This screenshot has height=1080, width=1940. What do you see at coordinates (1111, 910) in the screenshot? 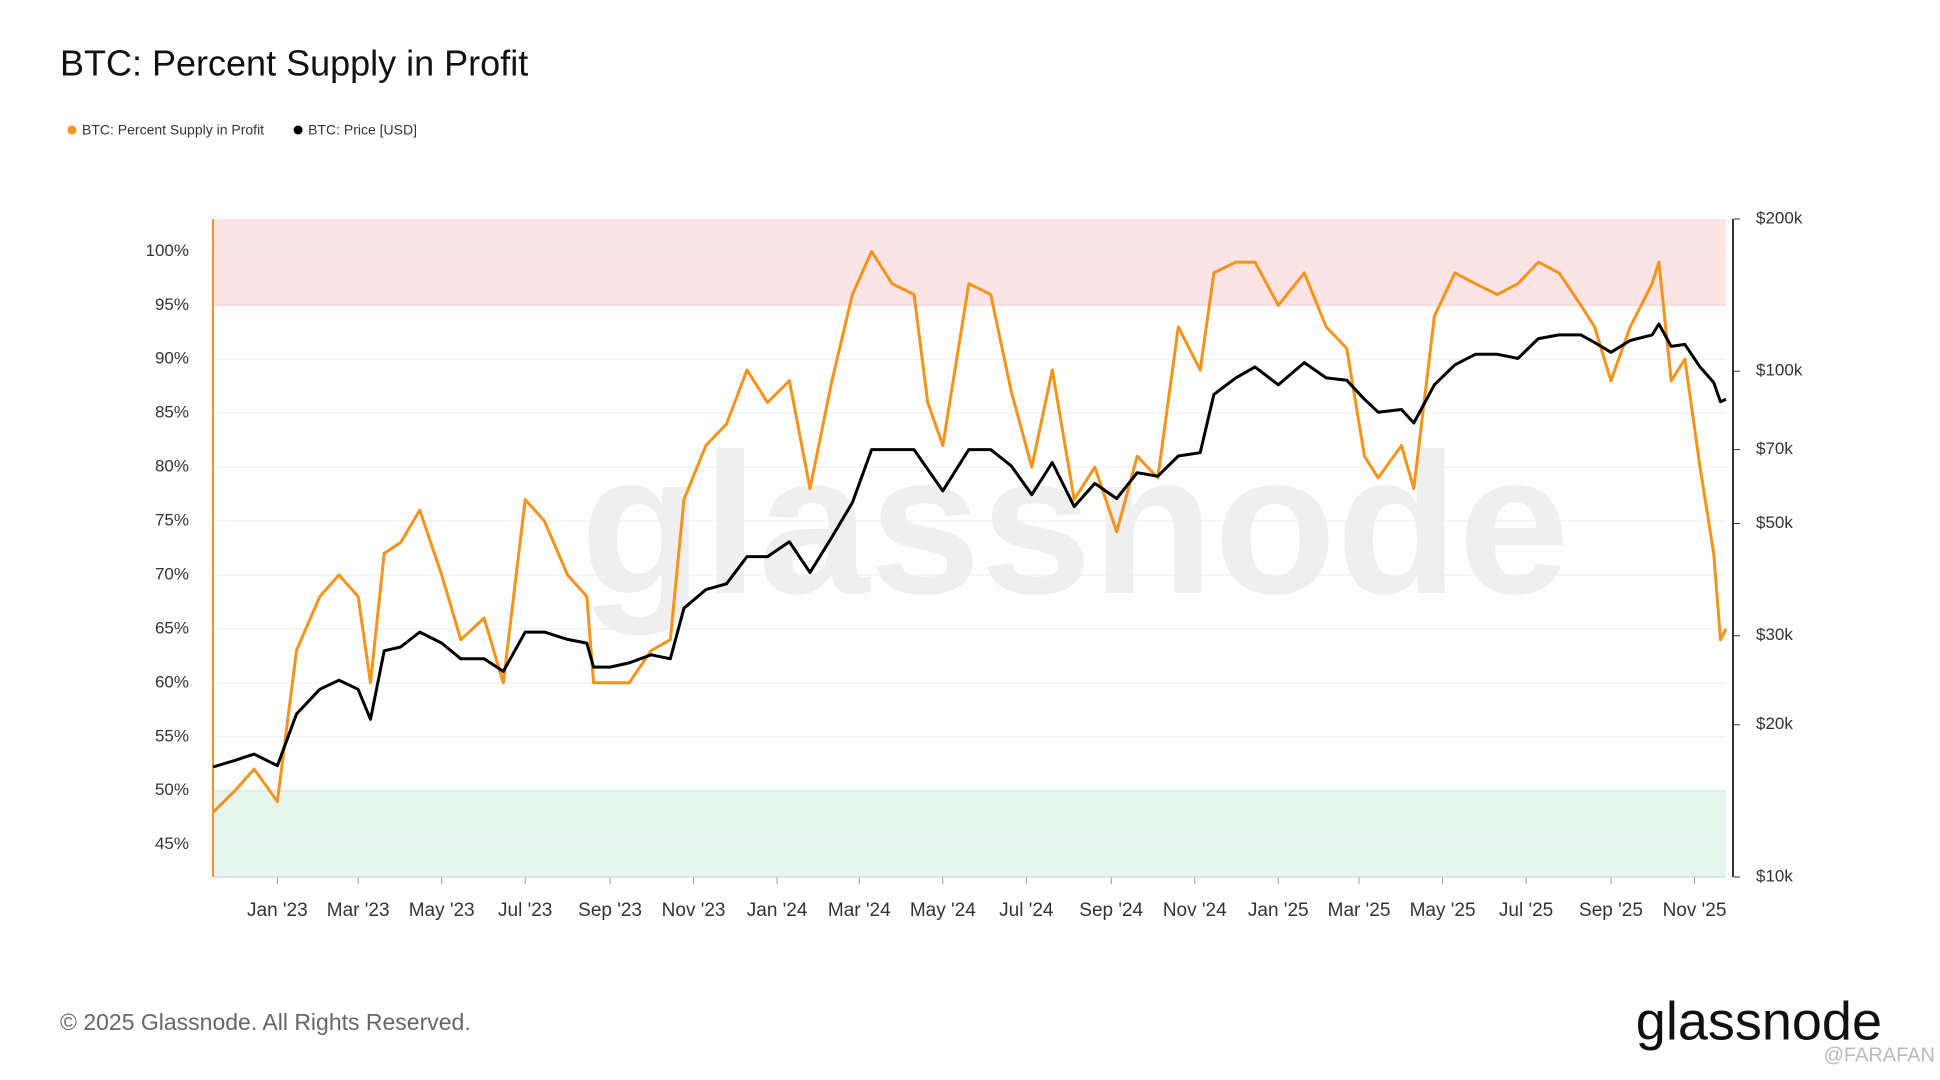
I see `x-tick-label: Sep '24` at bounding box center [1111, 910].